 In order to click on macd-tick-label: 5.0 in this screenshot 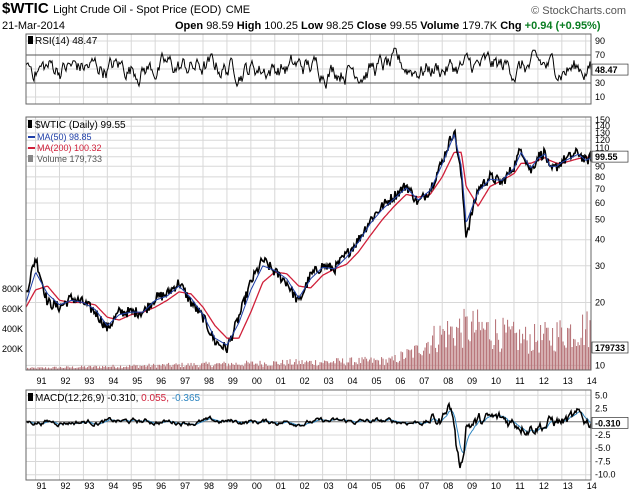, I will do `click(601, 395)`.